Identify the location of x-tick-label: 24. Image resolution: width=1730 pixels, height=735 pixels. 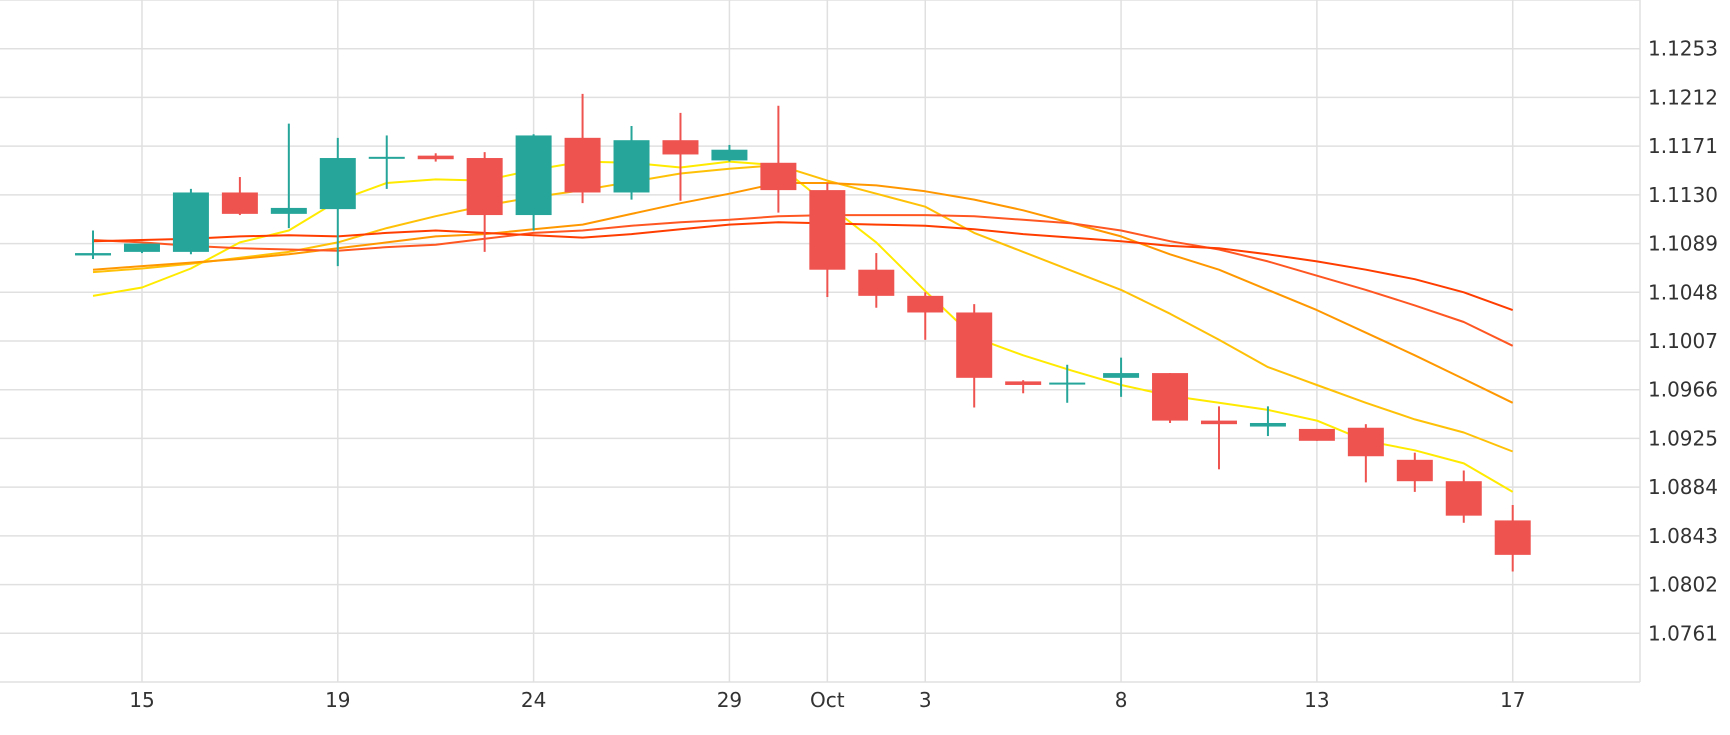
(533, 700).